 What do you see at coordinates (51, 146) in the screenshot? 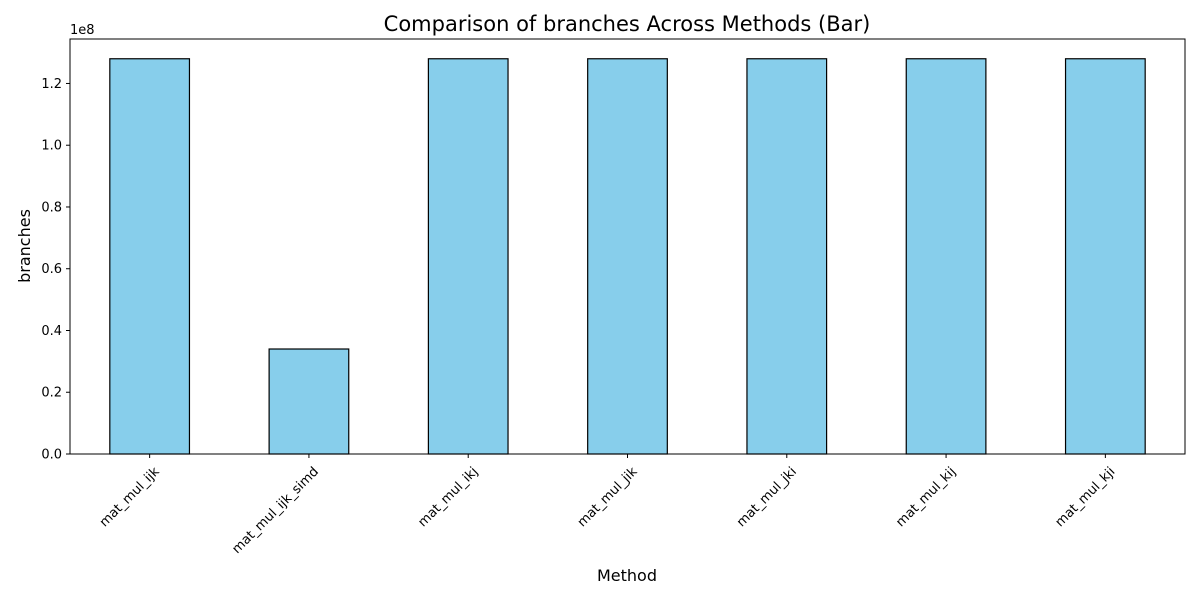
I see `y-tick-label: 1.0` at bounding box center [51, 146].